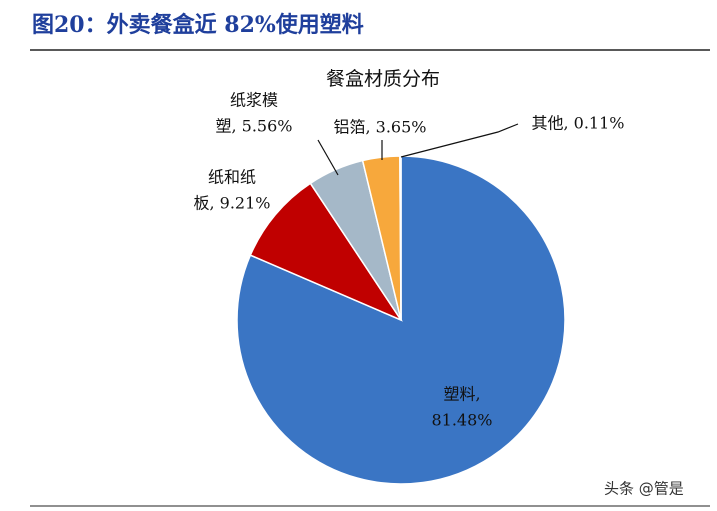 The width and height of the screenshot is (717, 511). Describe the element at coordinates (254, 100) in the screenshot. I see `data-label: 纸浆模` at that location.